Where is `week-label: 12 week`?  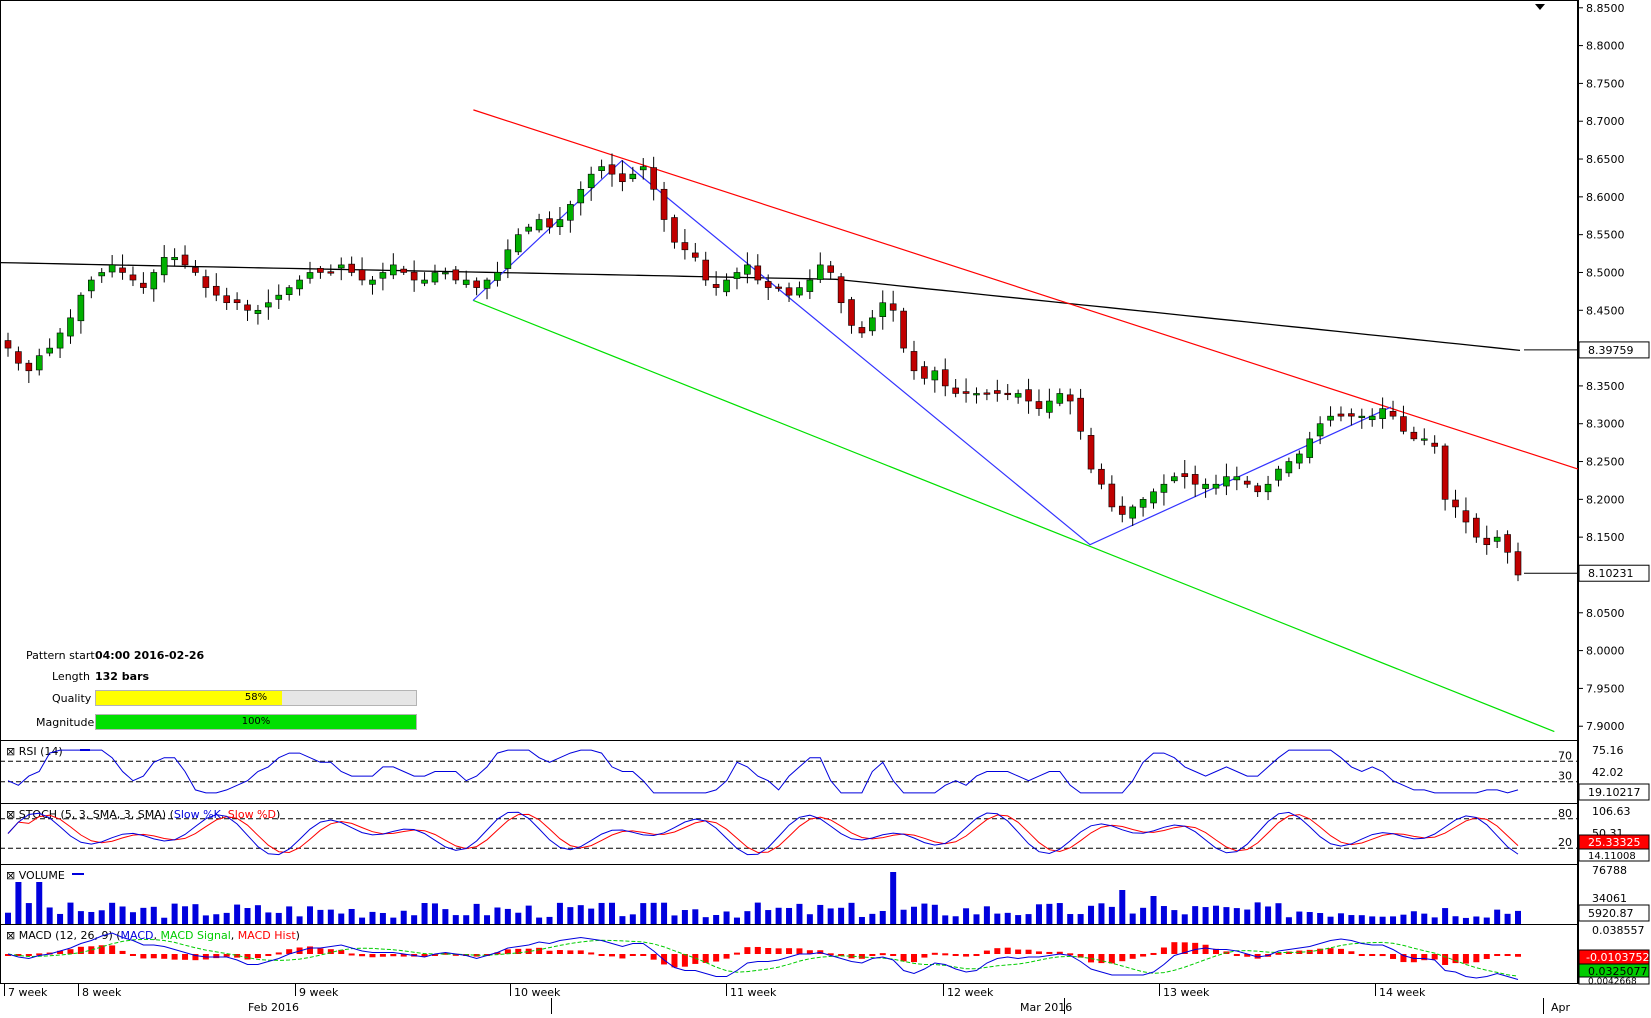
week-label: 12 week is located at coordinates (970, 992).